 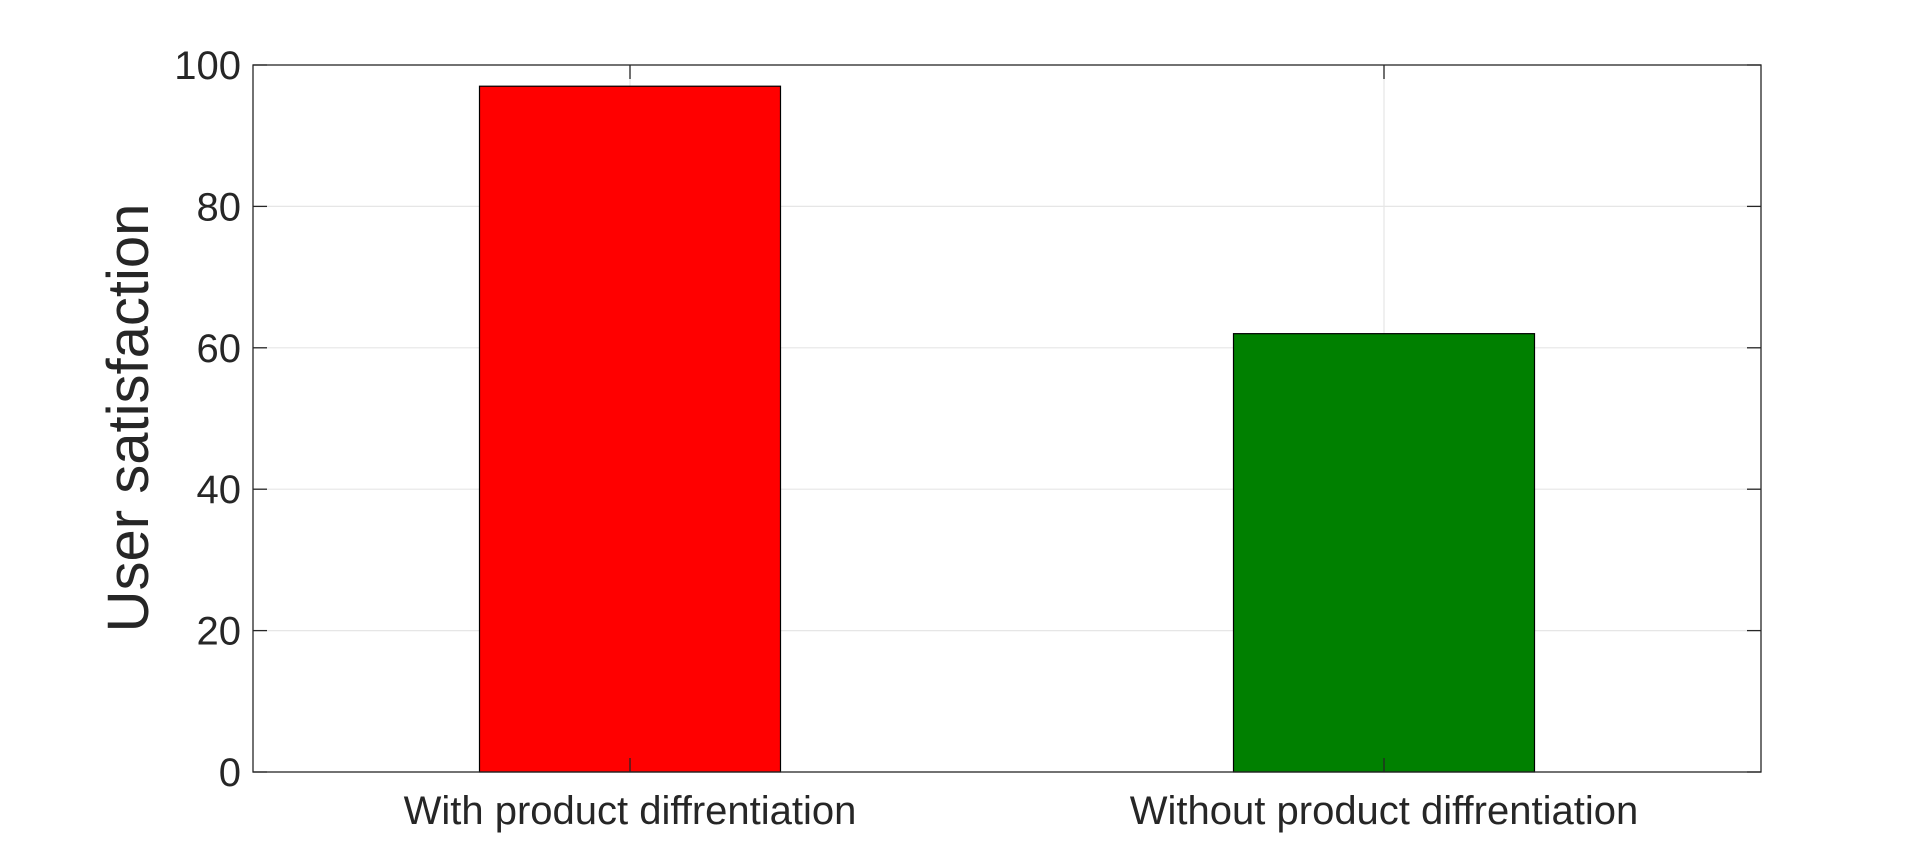 I want to click on y-tick-label: 100, so click(x=207, y=66).